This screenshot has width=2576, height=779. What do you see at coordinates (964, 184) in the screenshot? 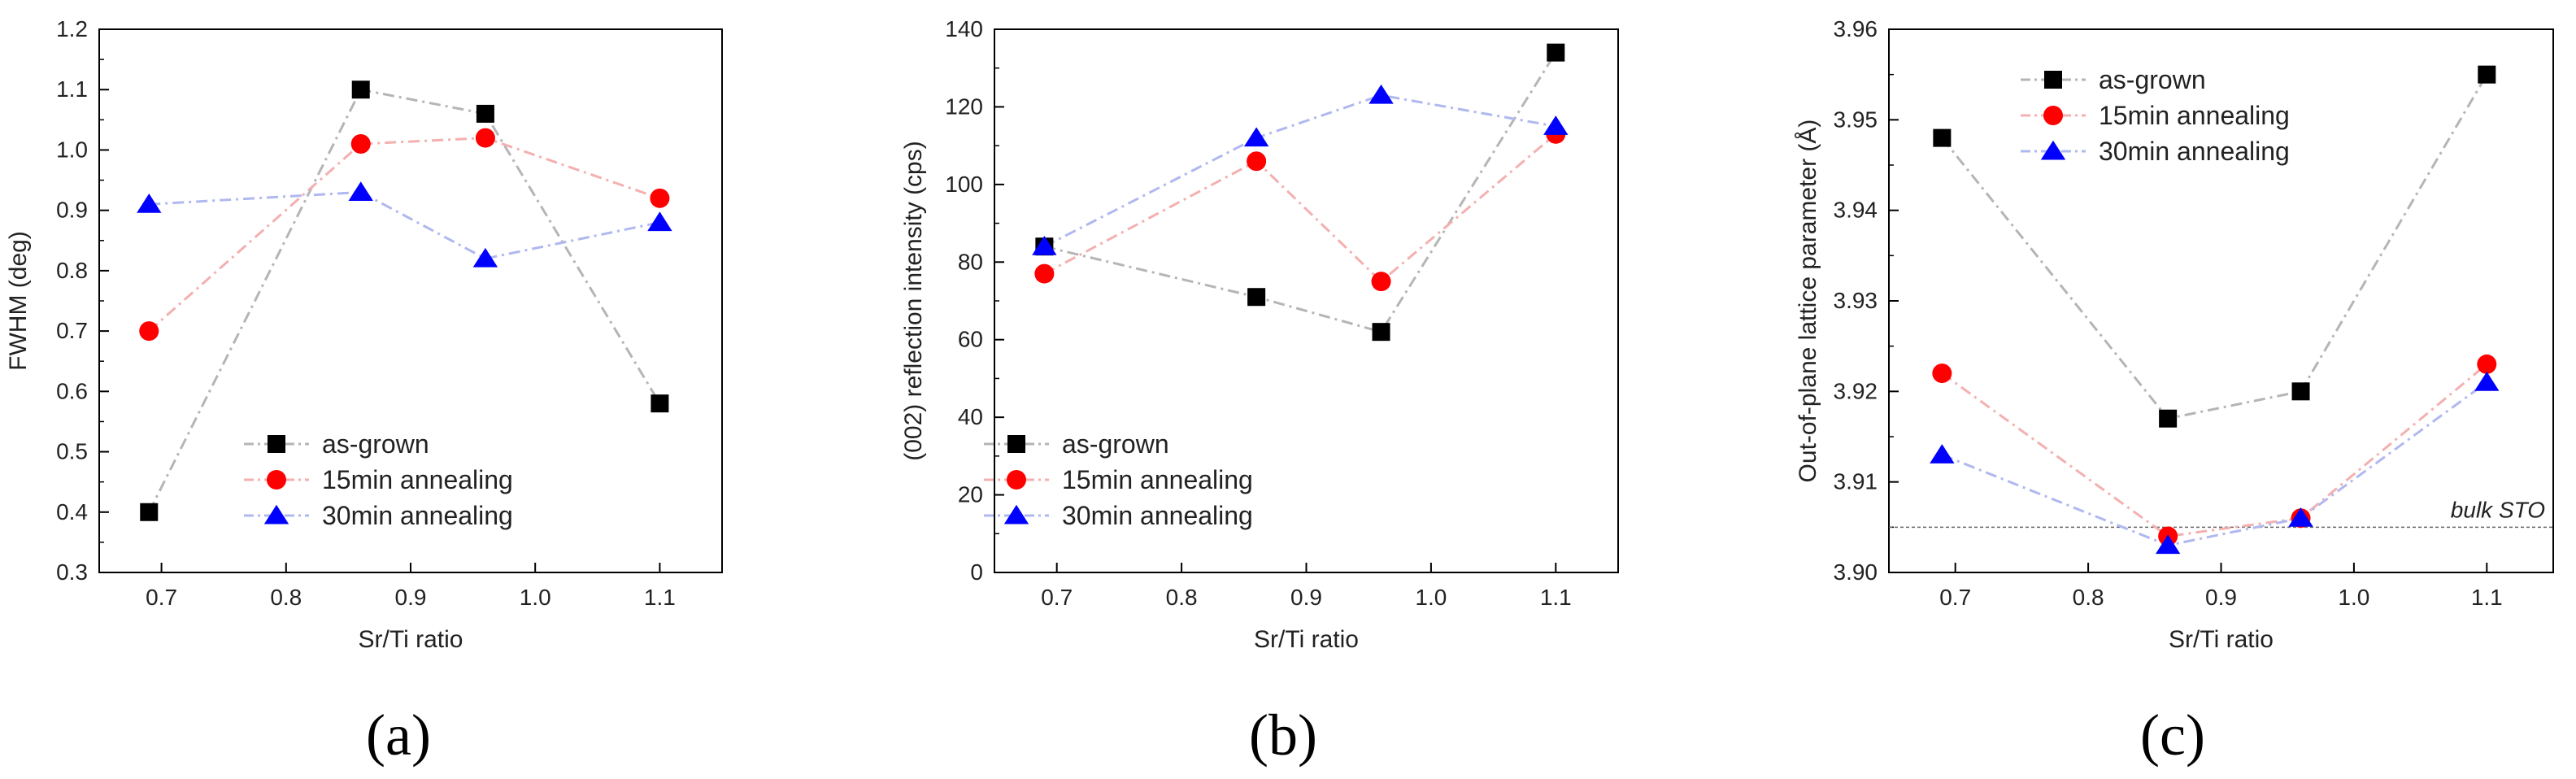
I see `y-tick-label: 100` at bounding box center [964, 184].